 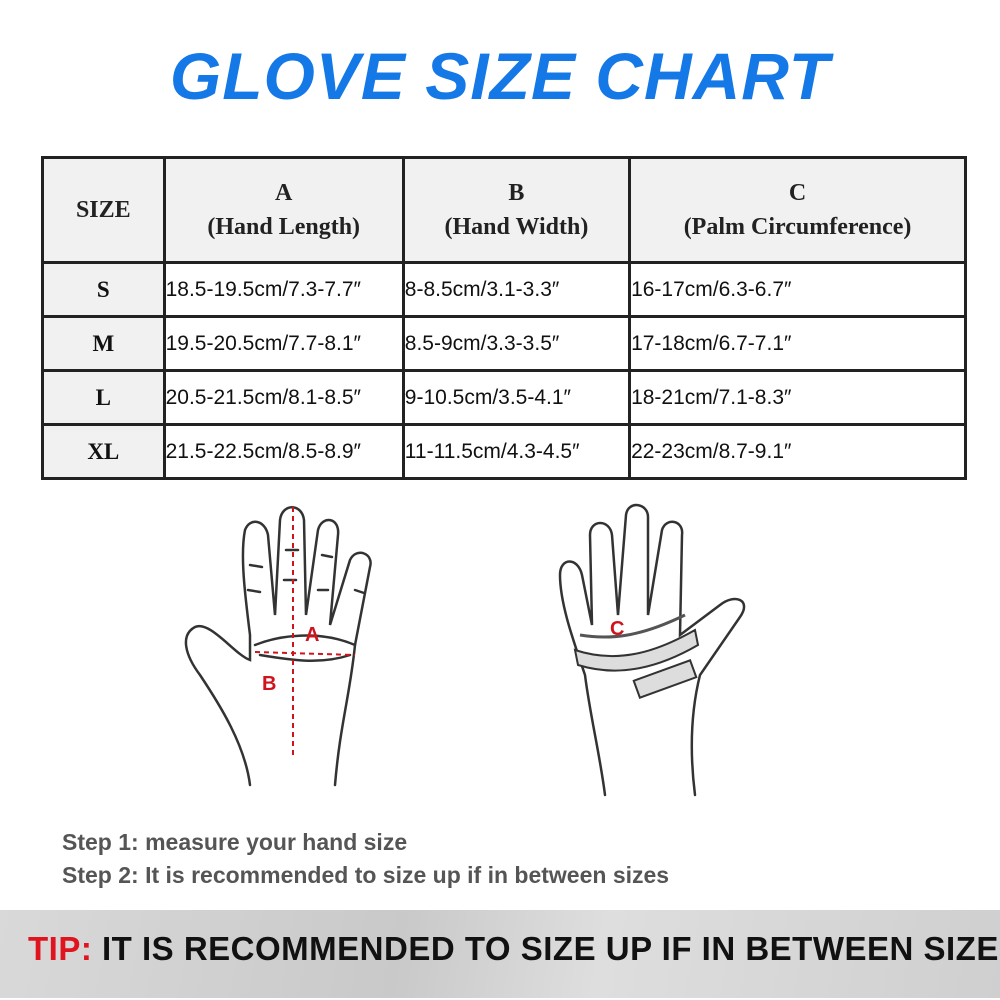 I want to click on size-cell: M, so click(x=103, y=343).